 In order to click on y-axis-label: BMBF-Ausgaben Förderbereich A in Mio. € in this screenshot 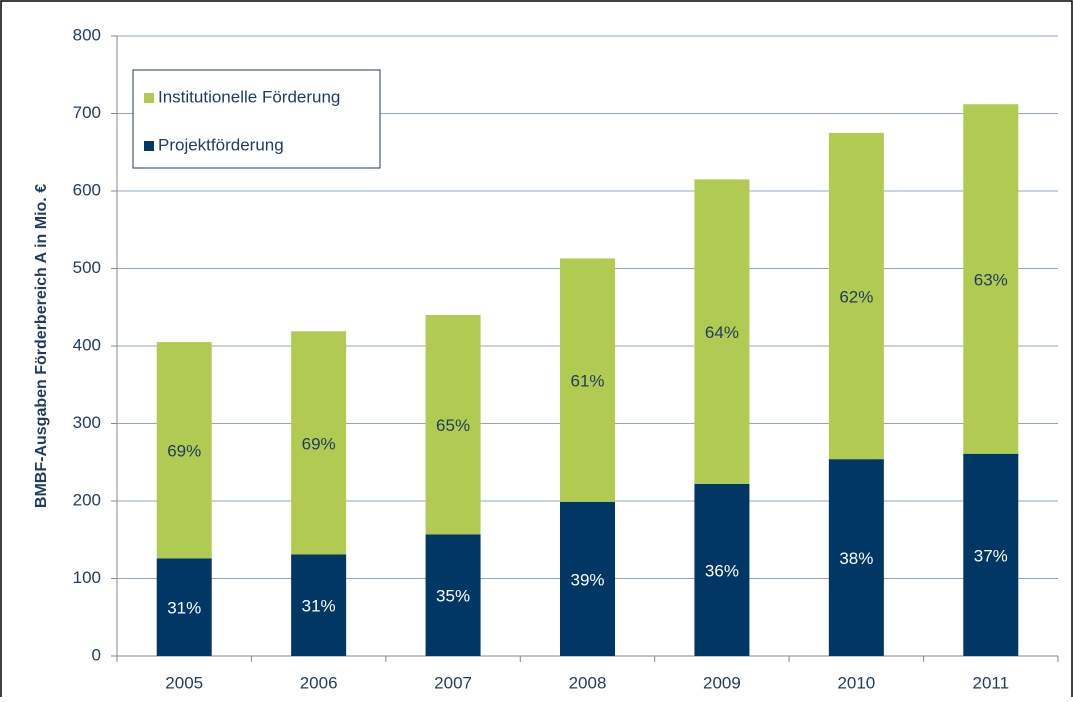, I will do `click(41, 346)`.